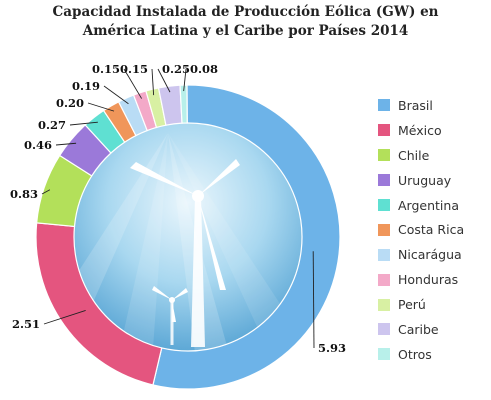  What do you see at coordinates (313, 300) in the screenshot?
I see `leader-brasil` at bounding box center [313, 300].